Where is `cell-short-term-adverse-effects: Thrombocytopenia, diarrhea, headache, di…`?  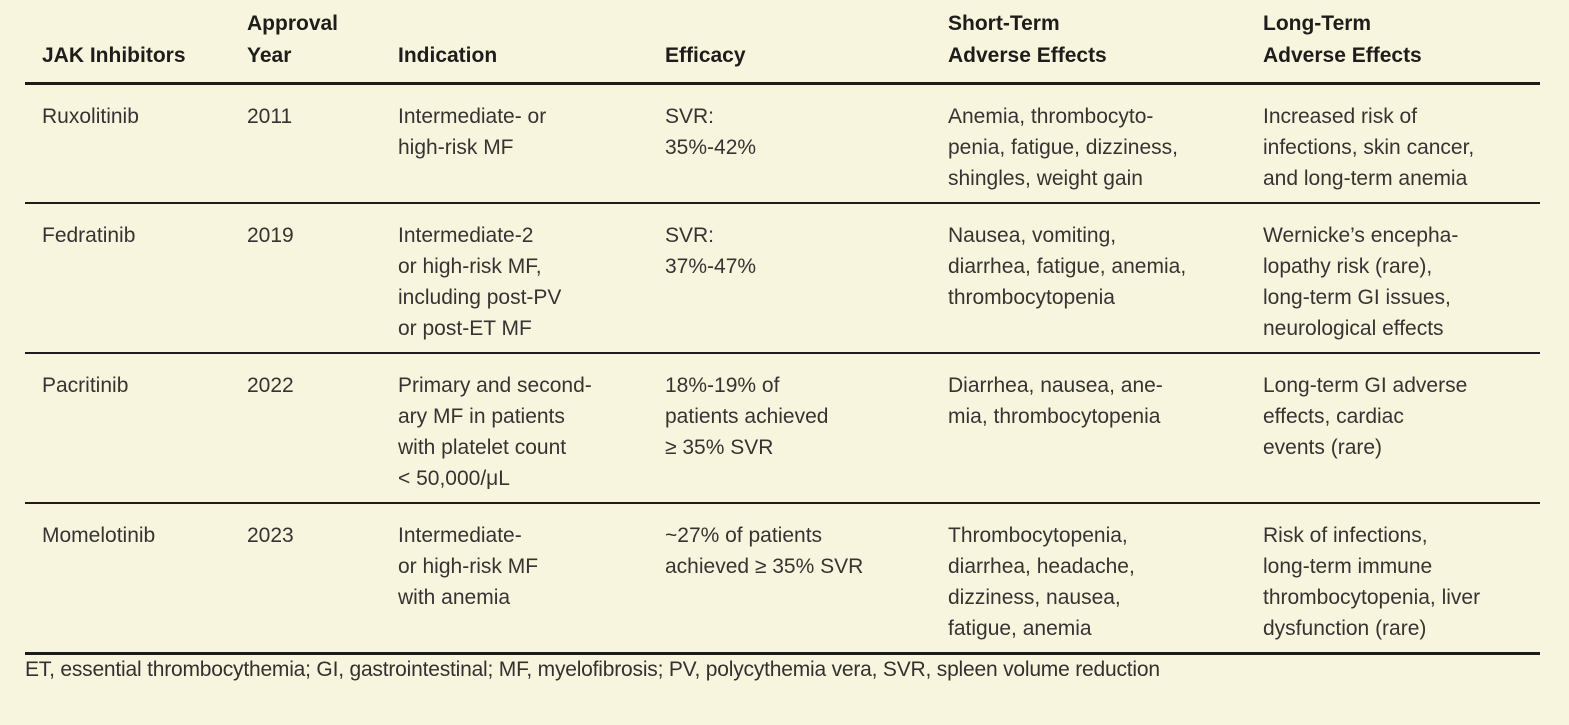
cell-short-term-adverse-effects: Thrombocytopenia, diarrhea, headache, di… is located at coordinates (1105, 579).